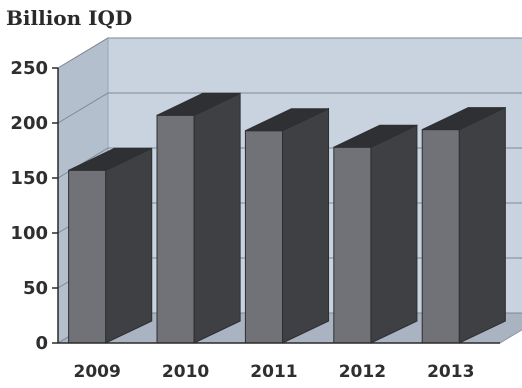  Describe the element at coordinates (35, 288) in the screenshot. I see `y-tick-label: 50` at that location.